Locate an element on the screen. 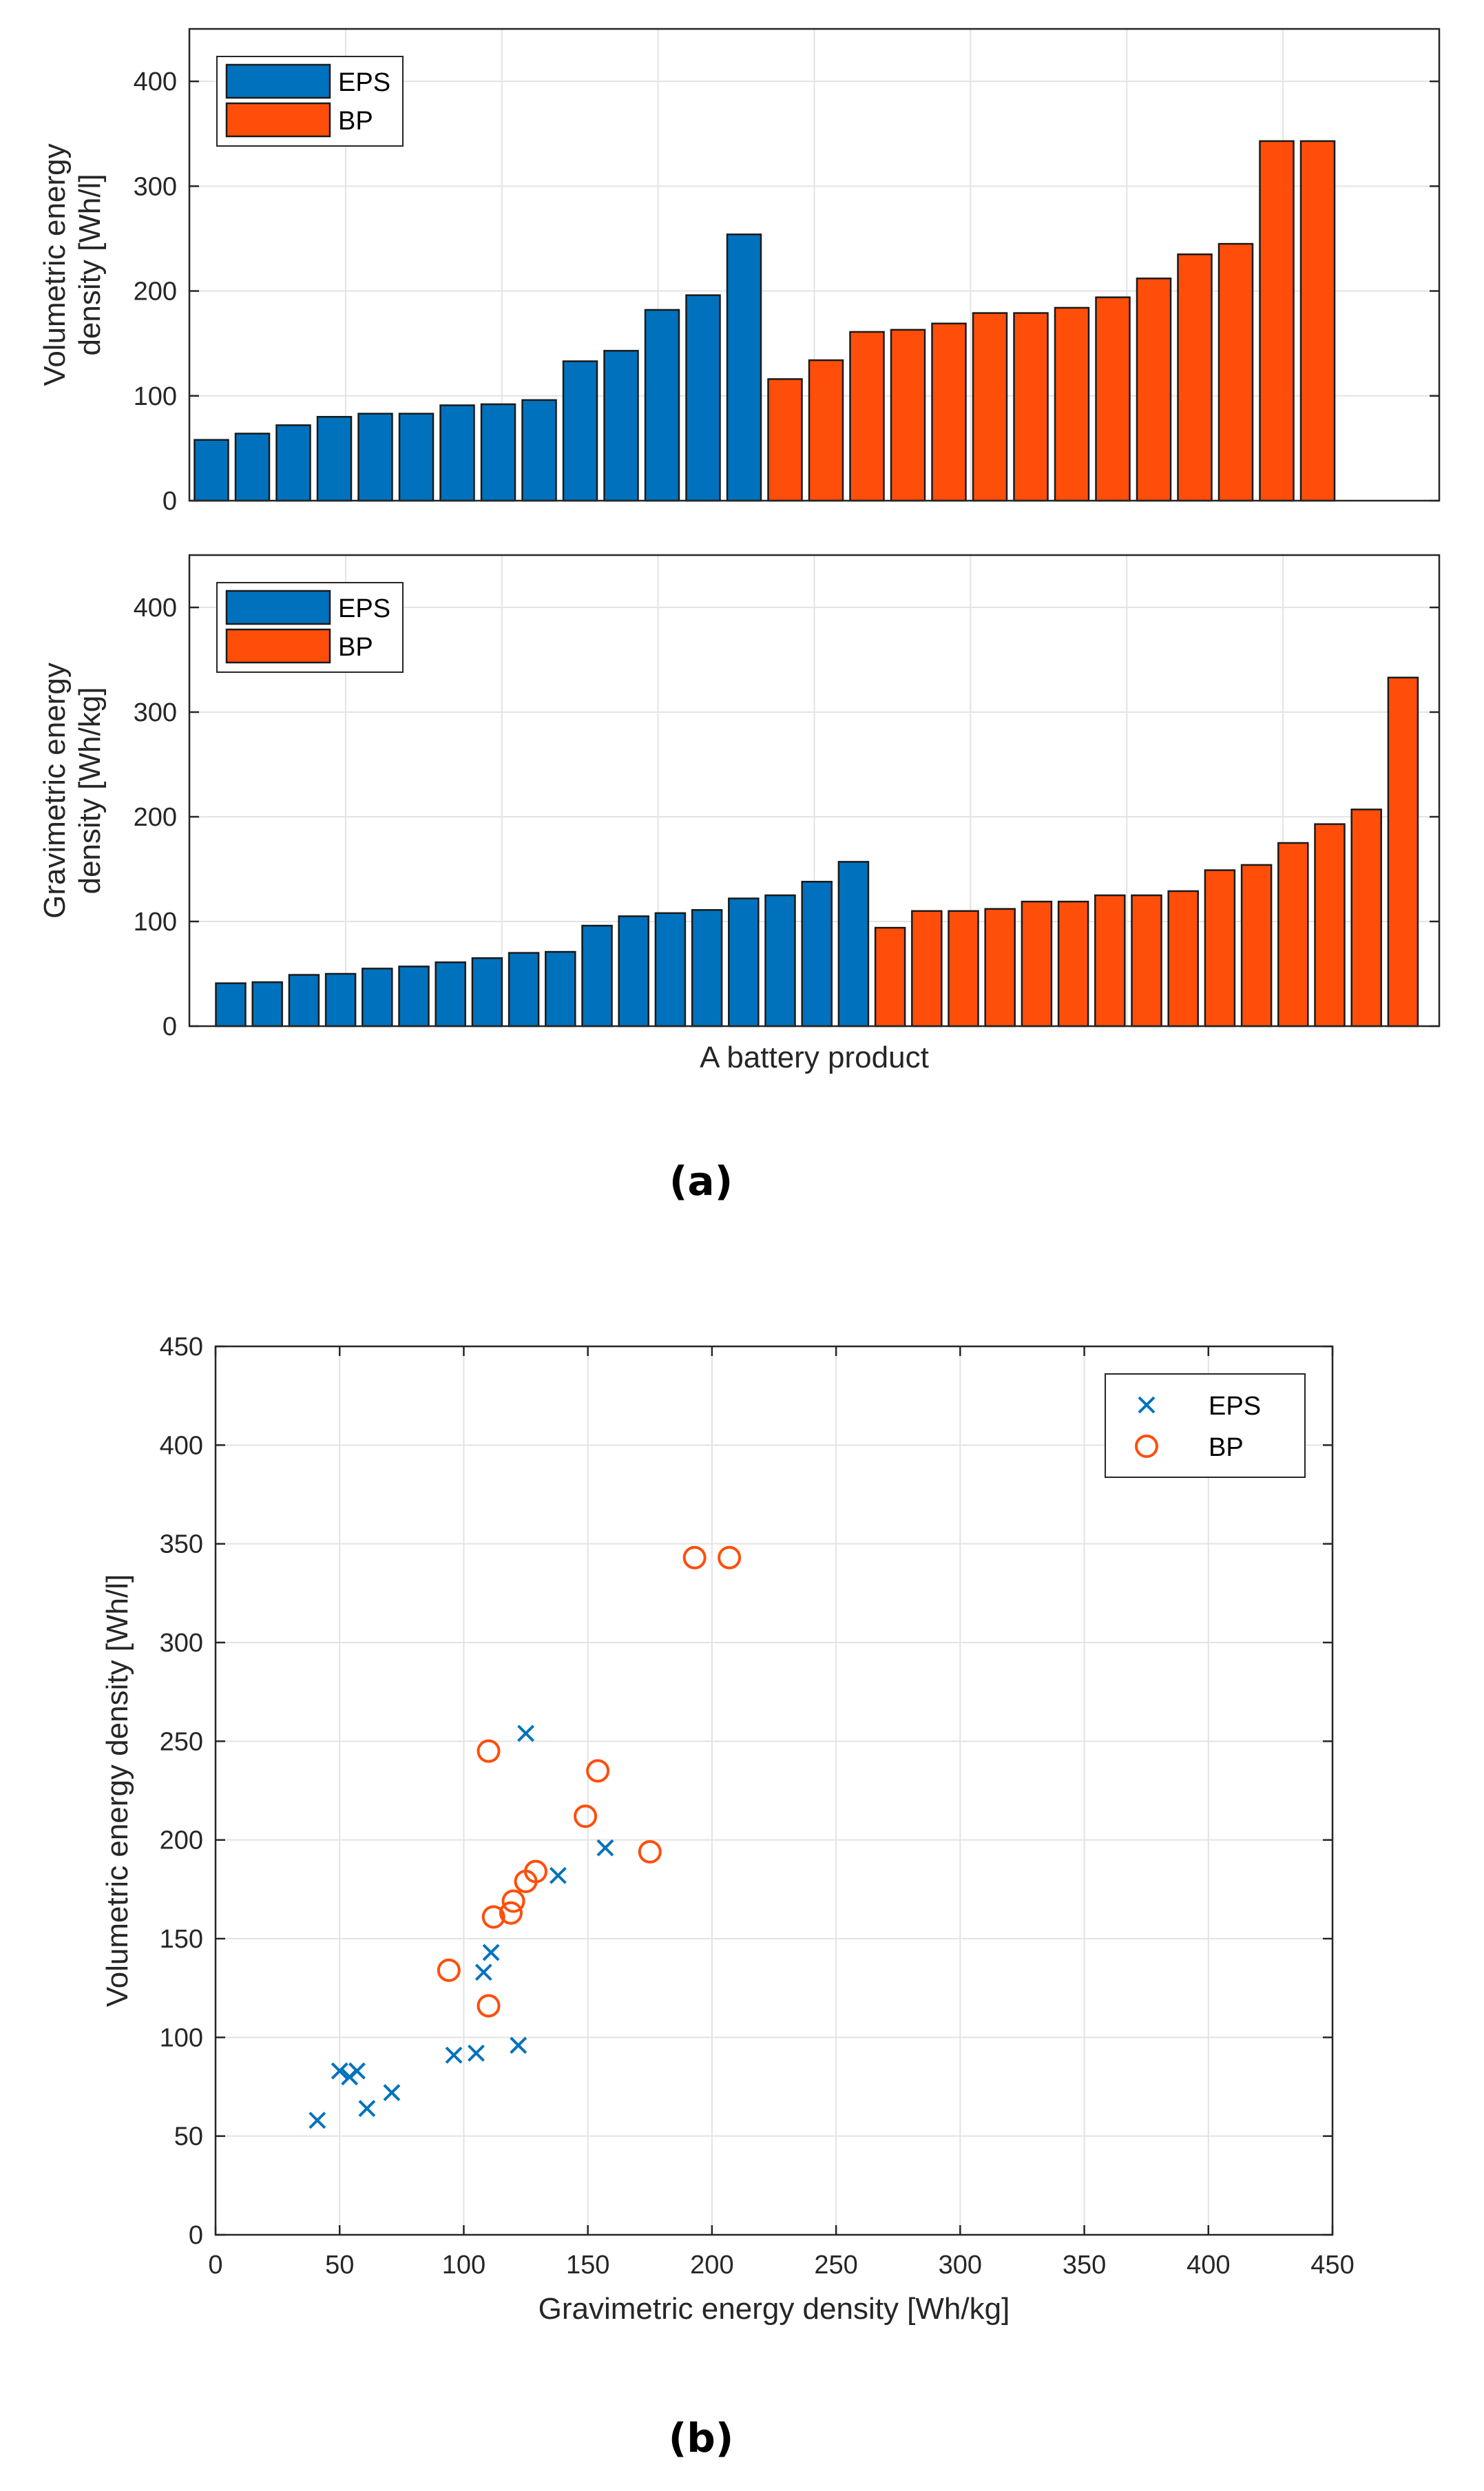 Image resolution: width=1484 pixels, height=2491 pixels. y-axis-label: density [Wh/l] is located at coordinates (90, 264).